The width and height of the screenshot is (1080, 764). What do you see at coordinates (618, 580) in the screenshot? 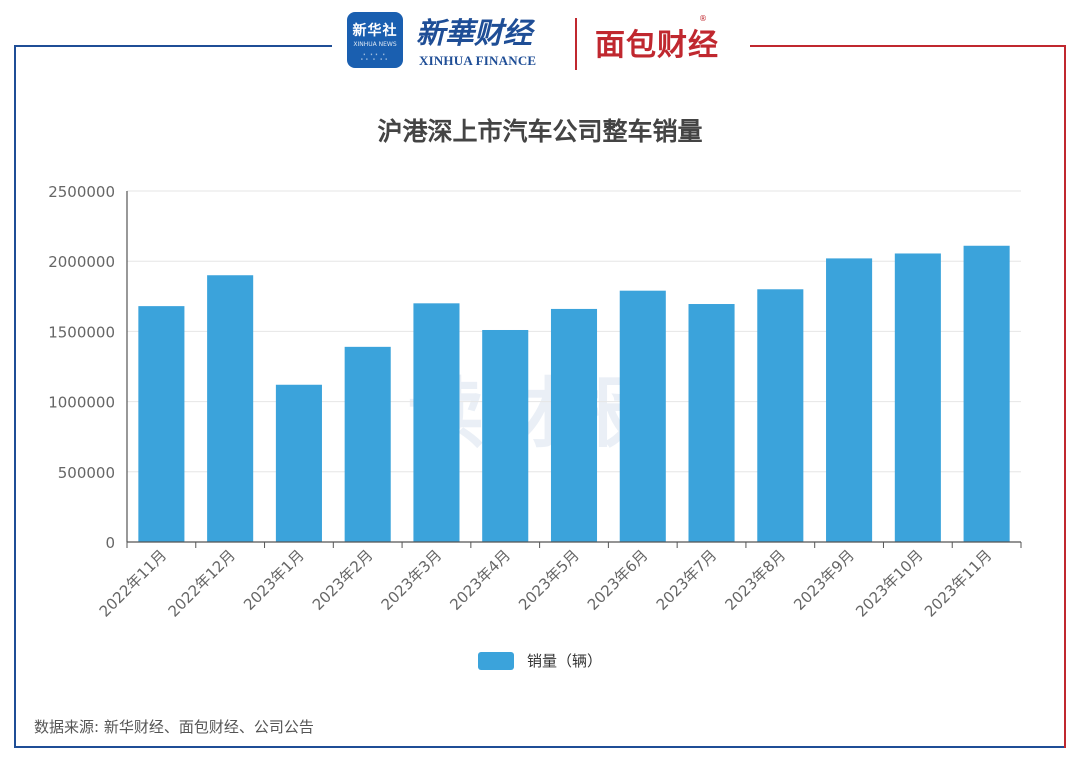
I see `x-tick-label: 2023年6月` at bounding box center [618, 580].